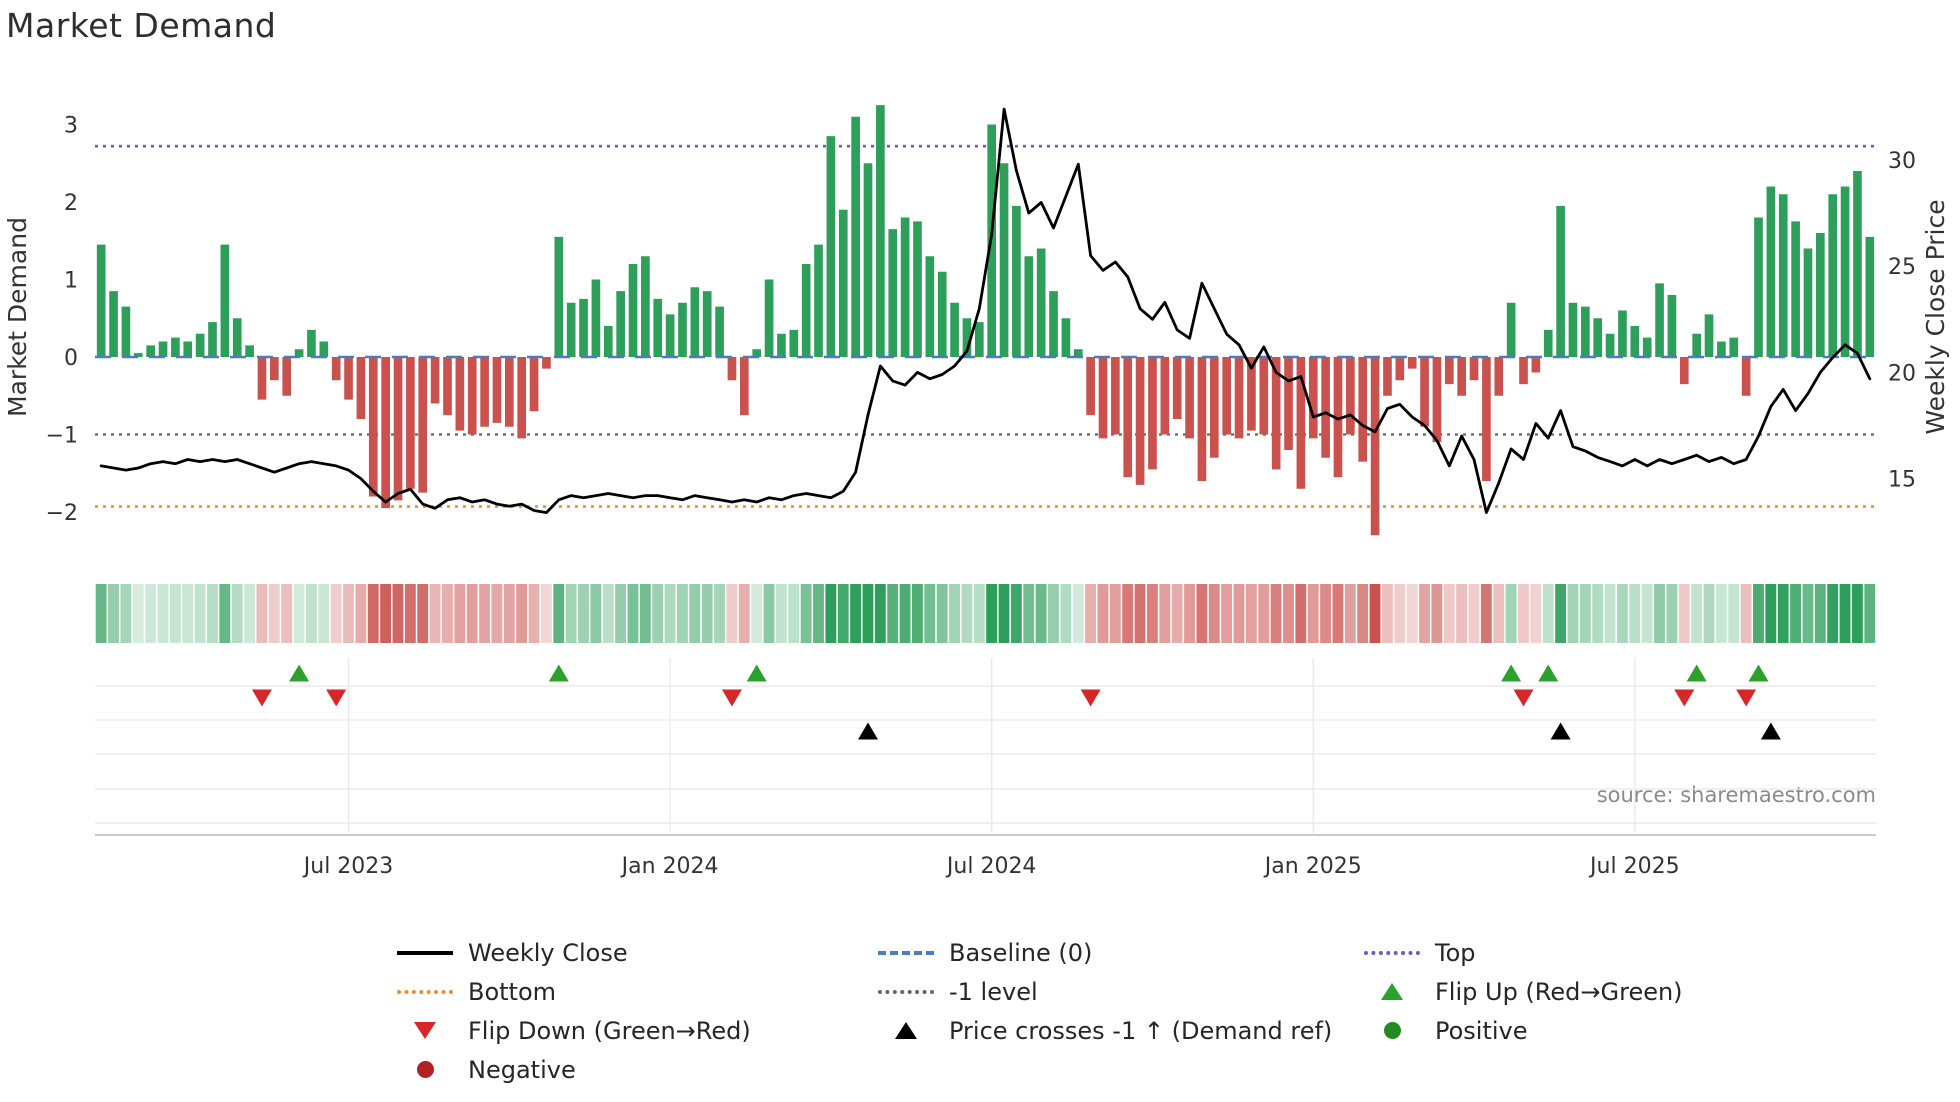  I want to click on tri-down-icon, so click(425, 1030).